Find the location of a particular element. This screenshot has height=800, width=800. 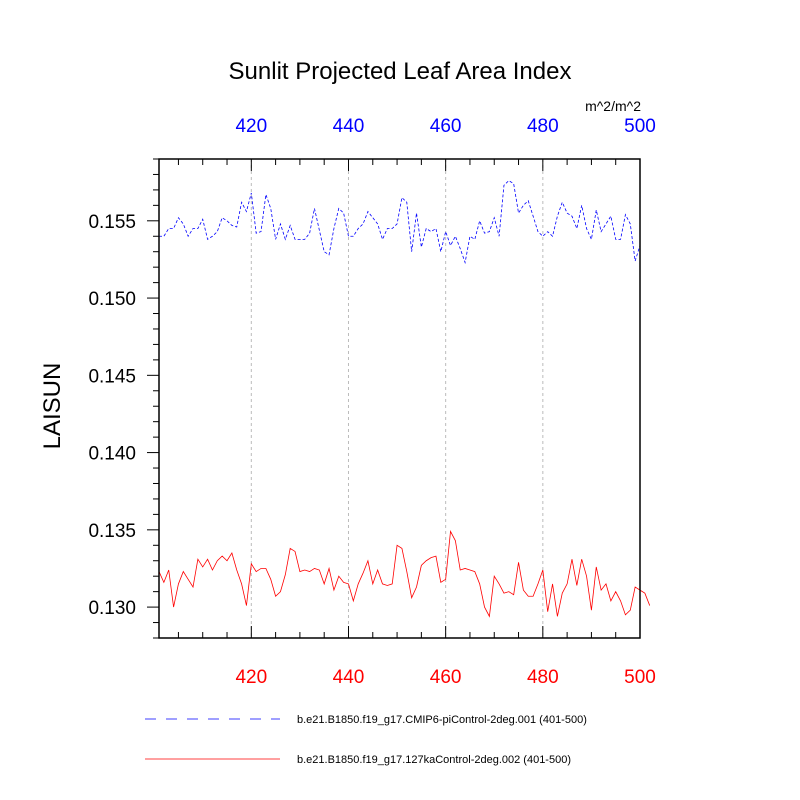

y-tick-label: 0.145 is located at coordinates (112, 376).